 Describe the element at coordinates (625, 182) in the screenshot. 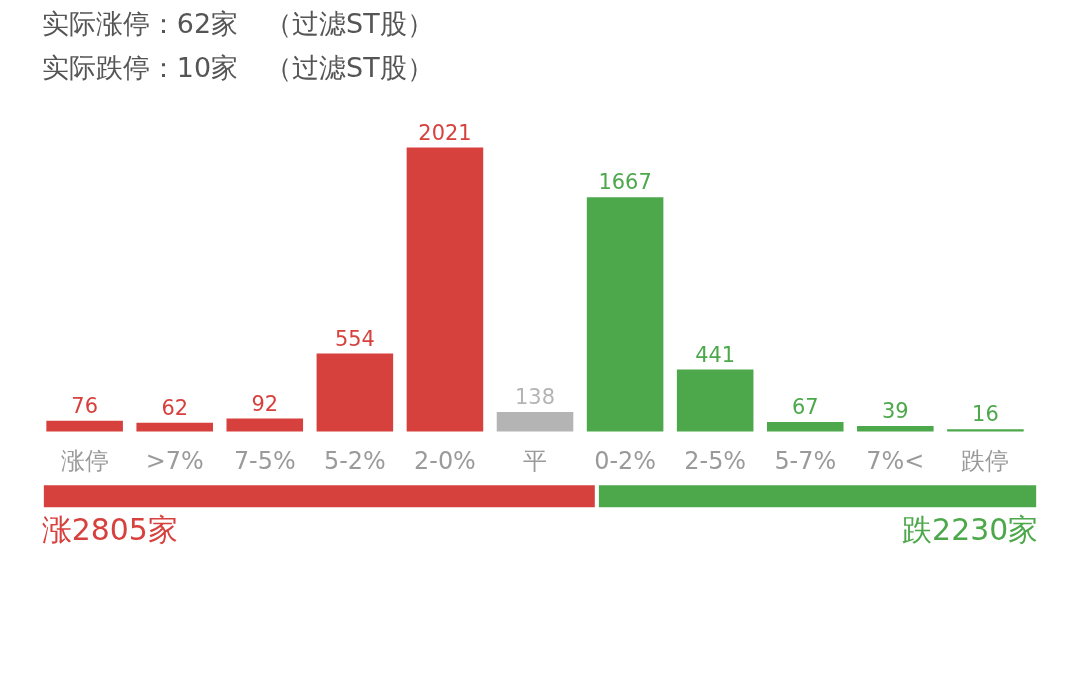

I see `data-label: 1667` at that location.